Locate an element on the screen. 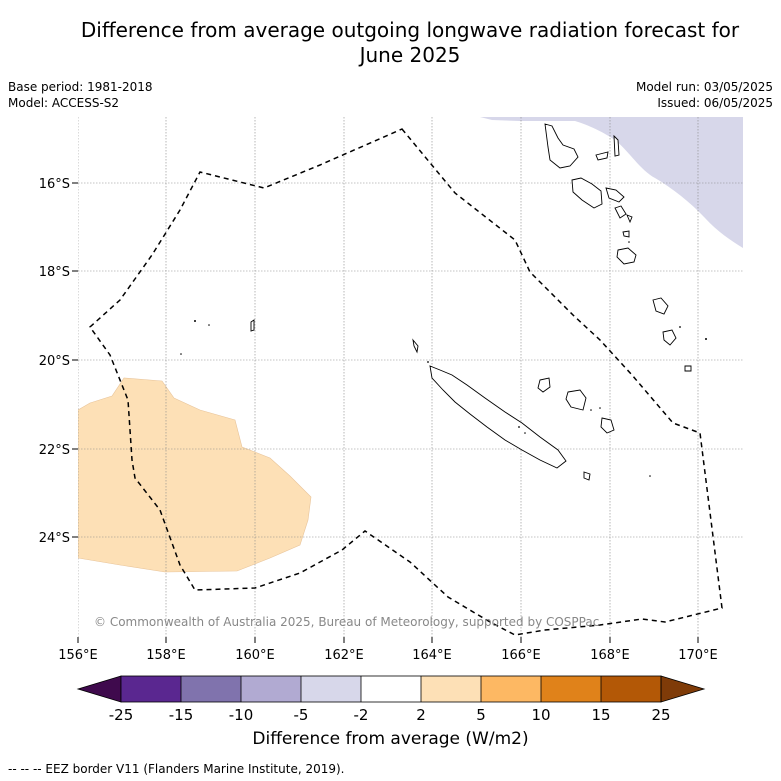 The height and width of the screenshot is (781, 781). lon-label: 168°E is located at coordinates (610, 655).